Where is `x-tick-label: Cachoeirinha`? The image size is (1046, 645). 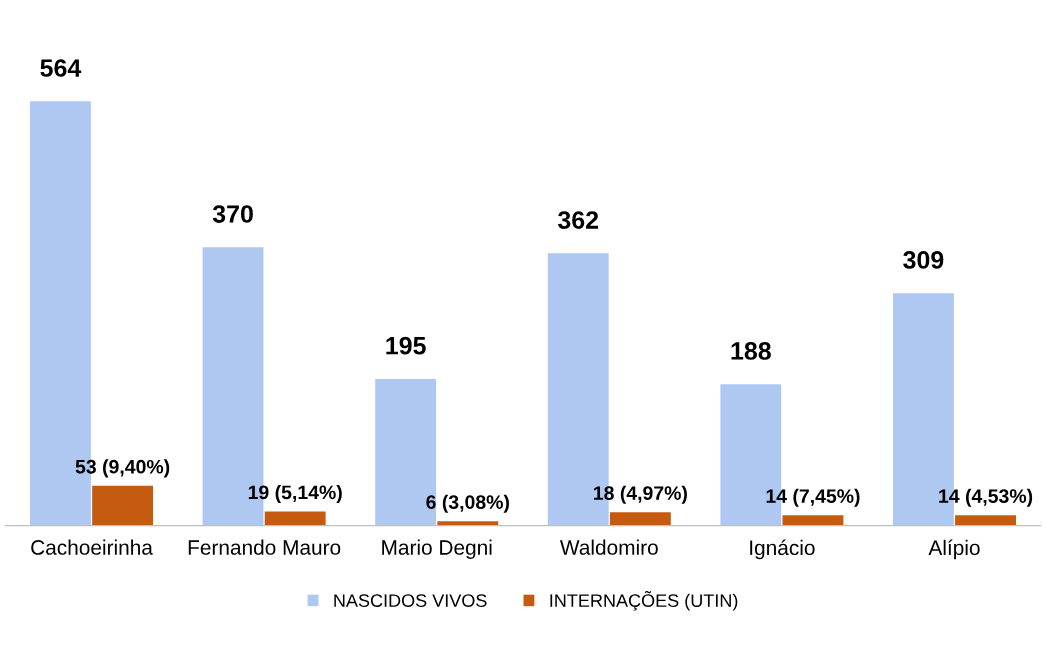
x-tick-label: Cachoeirinha is located at coordinates (92, 547).